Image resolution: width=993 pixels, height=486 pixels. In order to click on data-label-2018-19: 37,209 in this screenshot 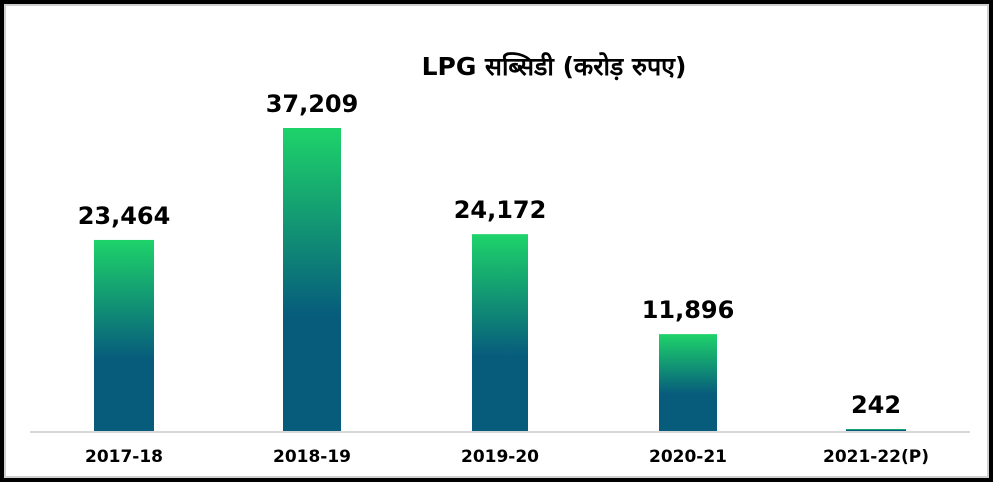, I will do `click(312, 104)`.